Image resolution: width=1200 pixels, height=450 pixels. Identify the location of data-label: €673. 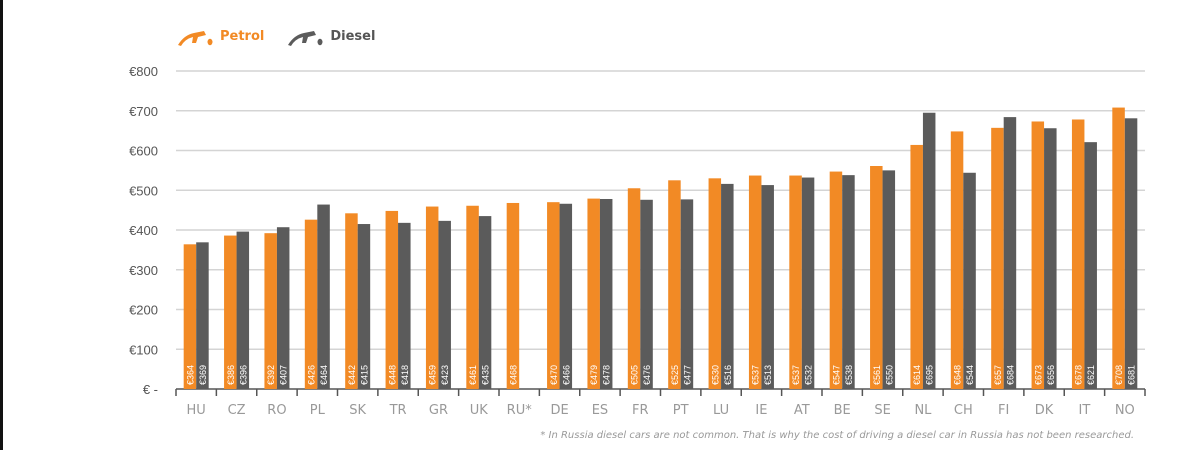
(1038, 375).